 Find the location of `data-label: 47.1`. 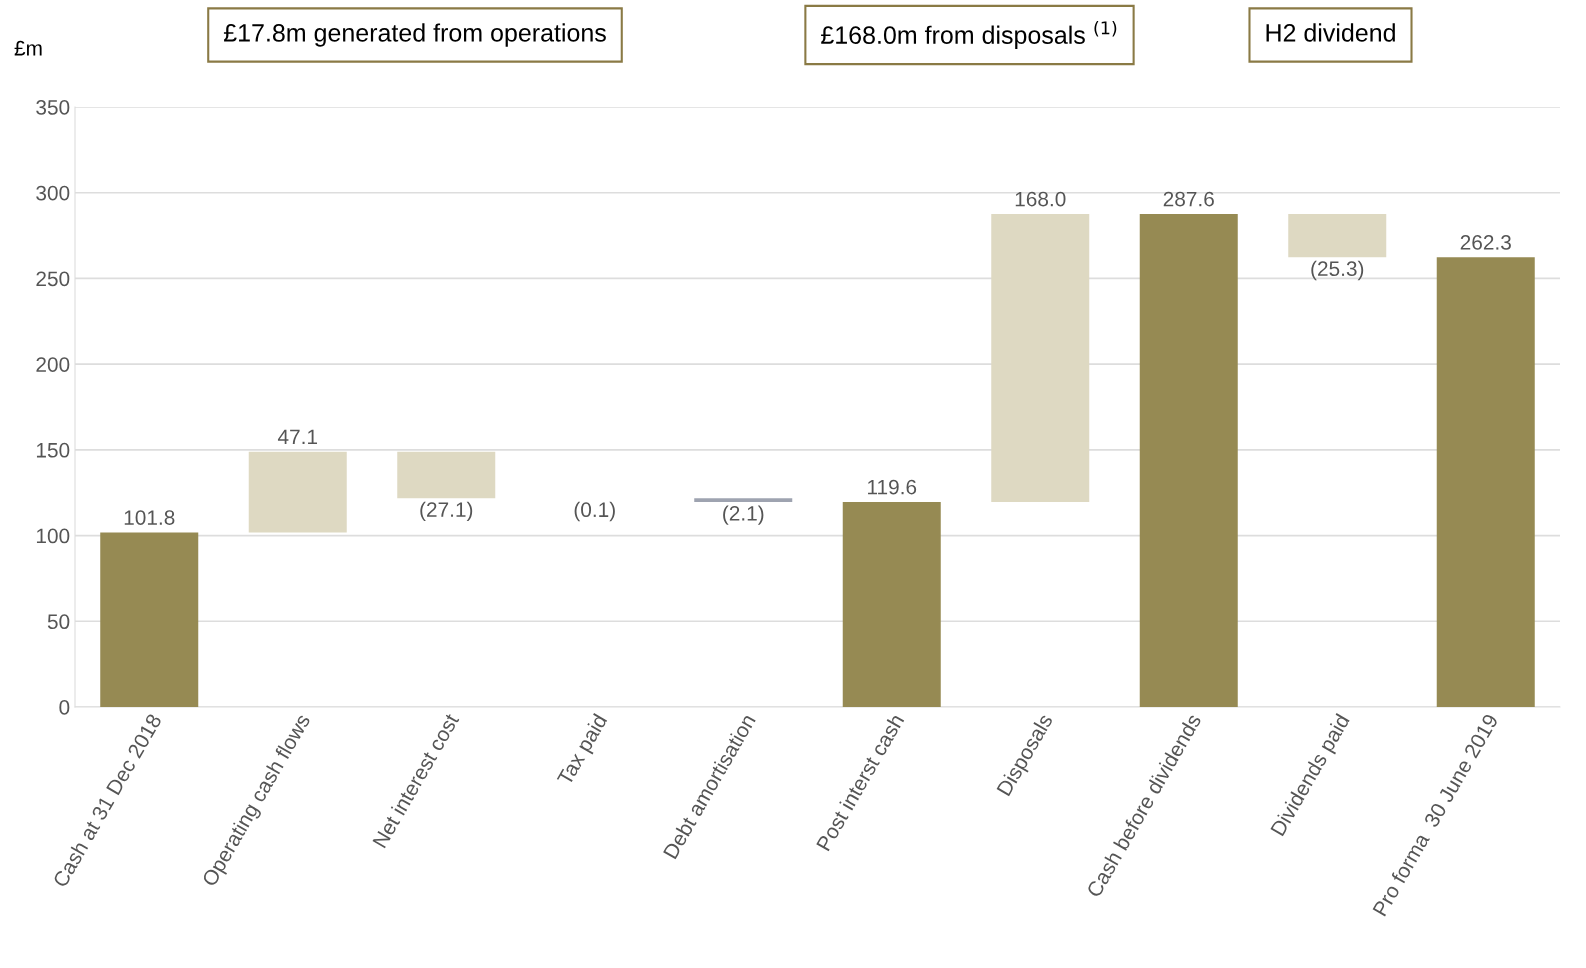

data-label: 47.1 is located at coordinates (297, 436).